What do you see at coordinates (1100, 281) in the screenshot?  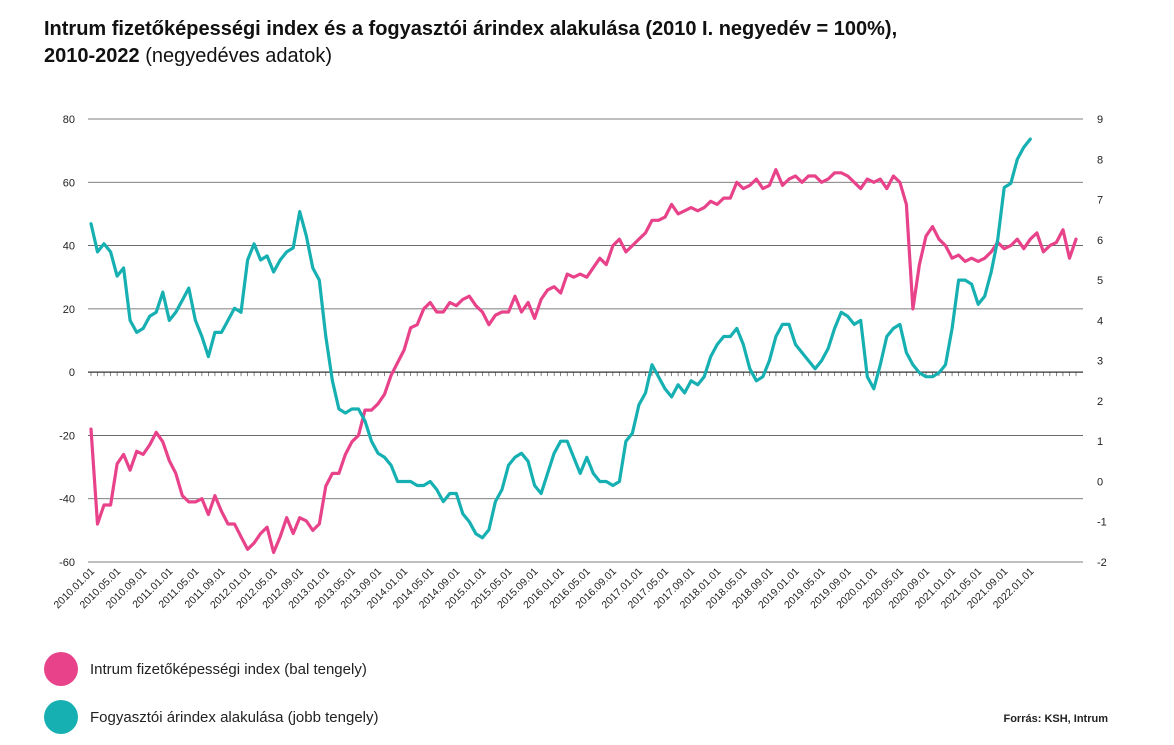 I see `right-tick-label: 5` at bounding box center [1100, 281].